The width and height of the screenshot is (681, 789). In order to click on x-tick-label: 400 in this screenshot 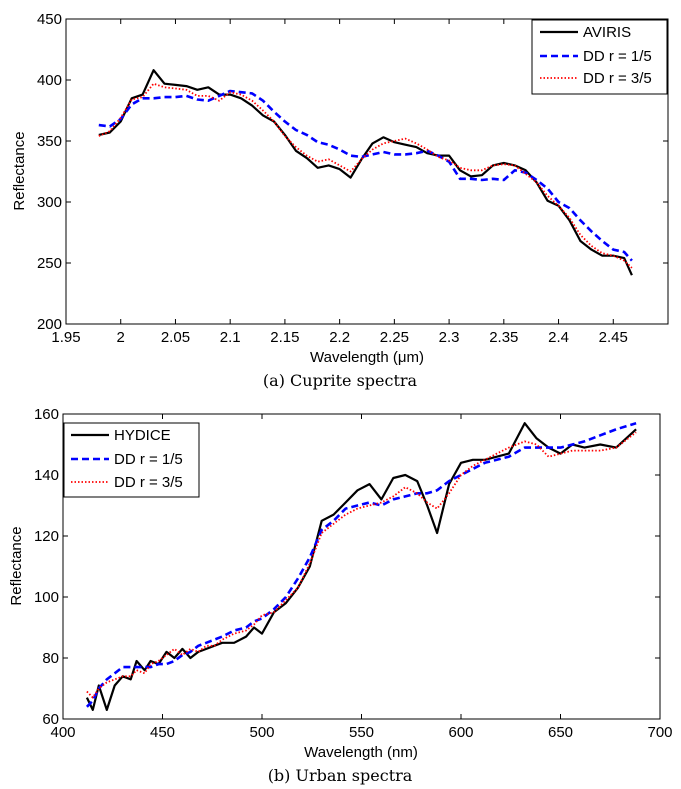, I will do `click(62, 732)`.